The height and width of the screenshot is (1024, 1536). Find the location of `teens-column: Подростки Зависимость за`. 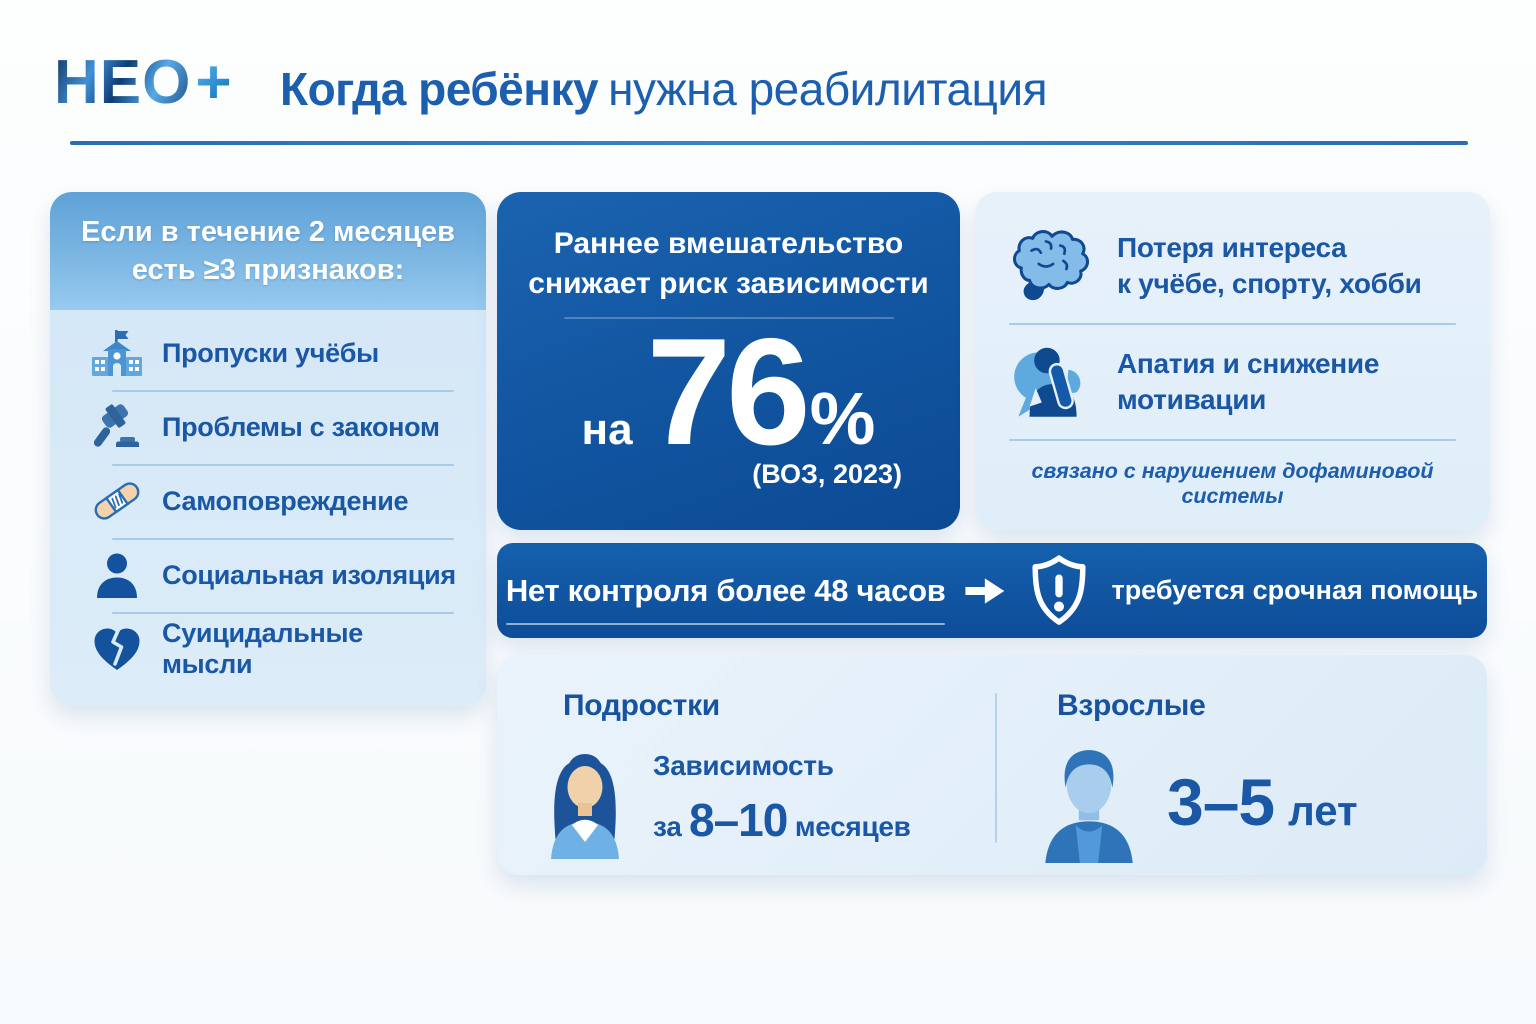

teens-column: Подростки Зависимость за is located at coordinates (753, 774).